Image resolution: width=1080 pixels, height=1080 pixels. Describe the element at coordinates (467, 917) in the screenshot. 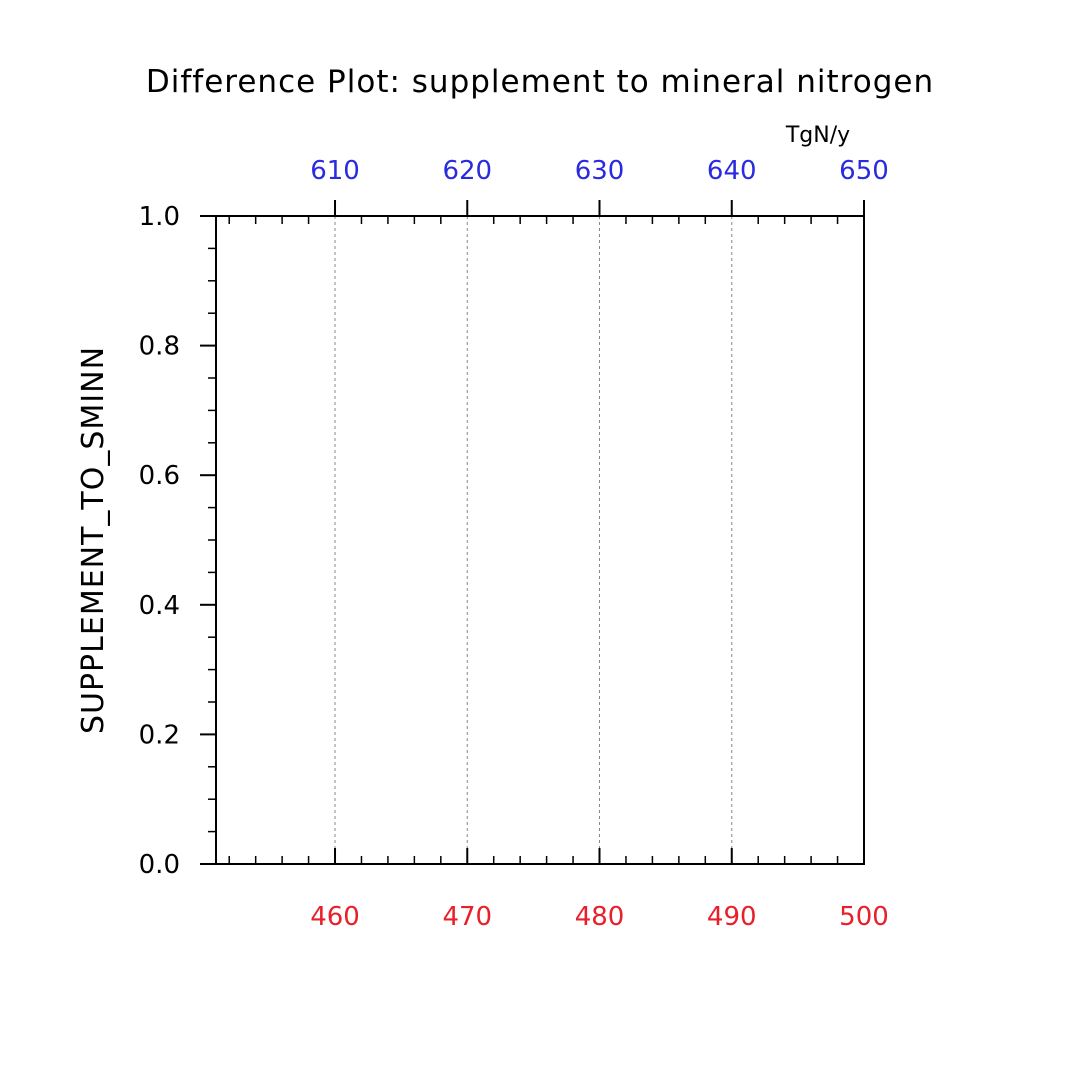

I see `bottom-tick-label: 470` at that location.